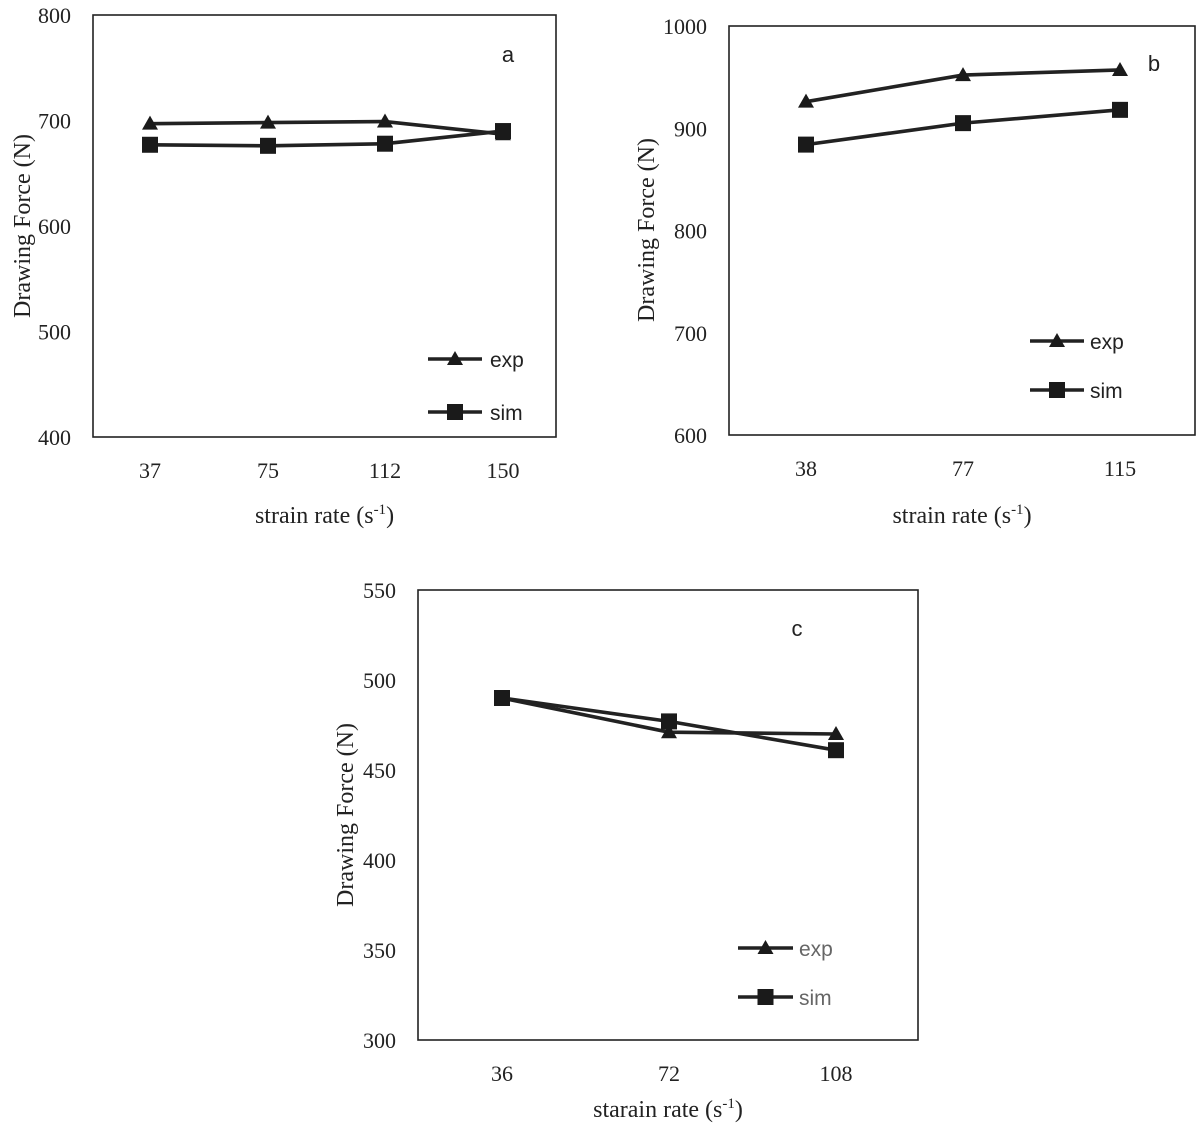 The height and width of the screenshot is (1124, 1200). What do you see at coordinates (502, 1073) in the screenshot?
I see `x-tick-label: 36` at bounding box center [502, 1073].